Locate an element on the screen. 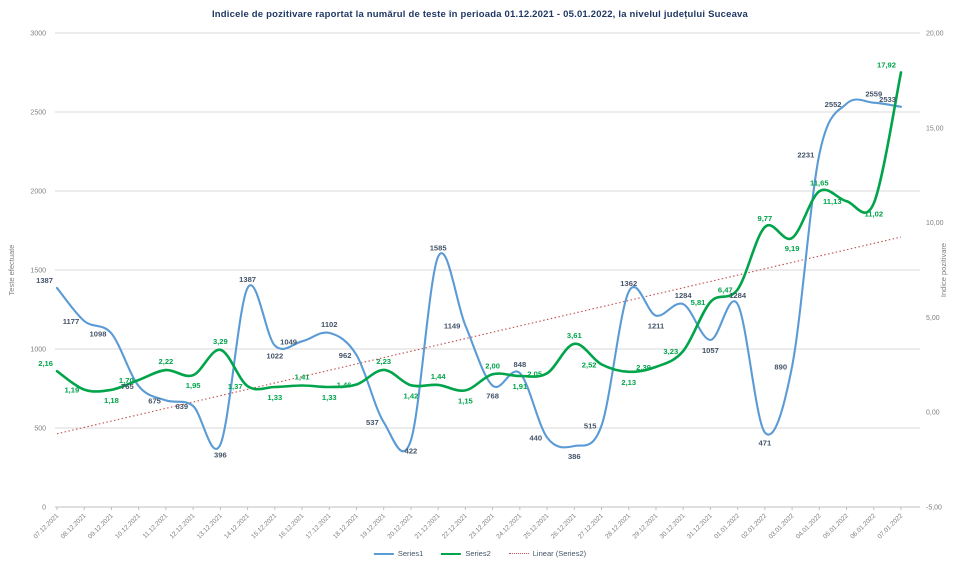  data-label-series2: 2,23 is located at coordinates (383, 361).